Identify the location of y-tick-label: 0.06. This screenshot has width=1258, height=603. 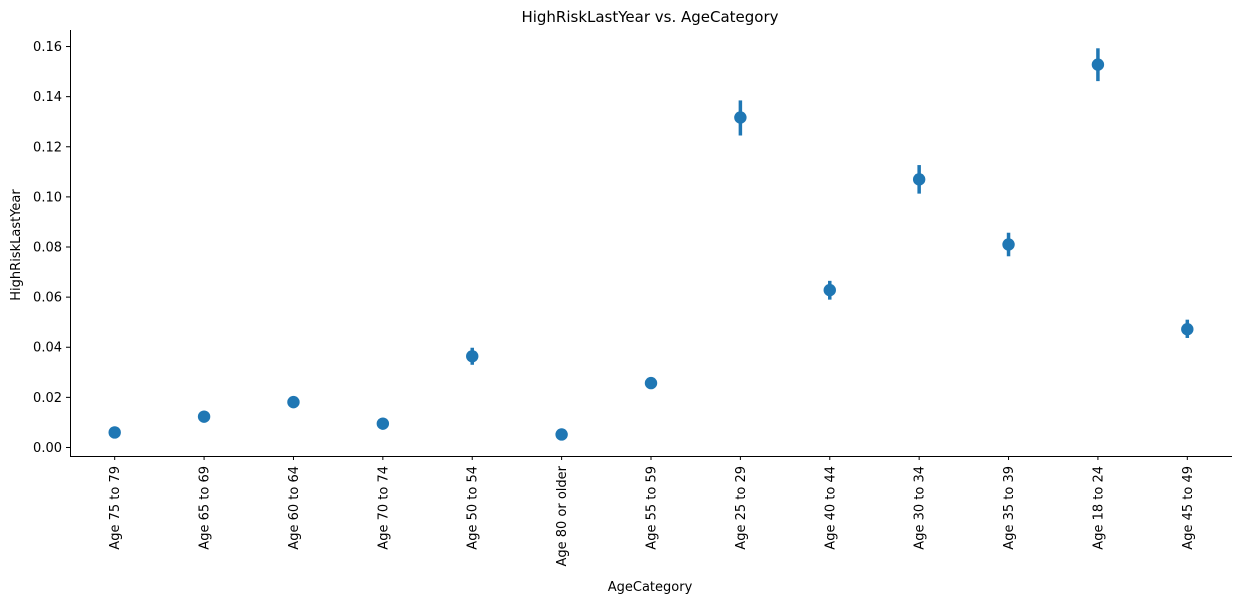
(47, 298).